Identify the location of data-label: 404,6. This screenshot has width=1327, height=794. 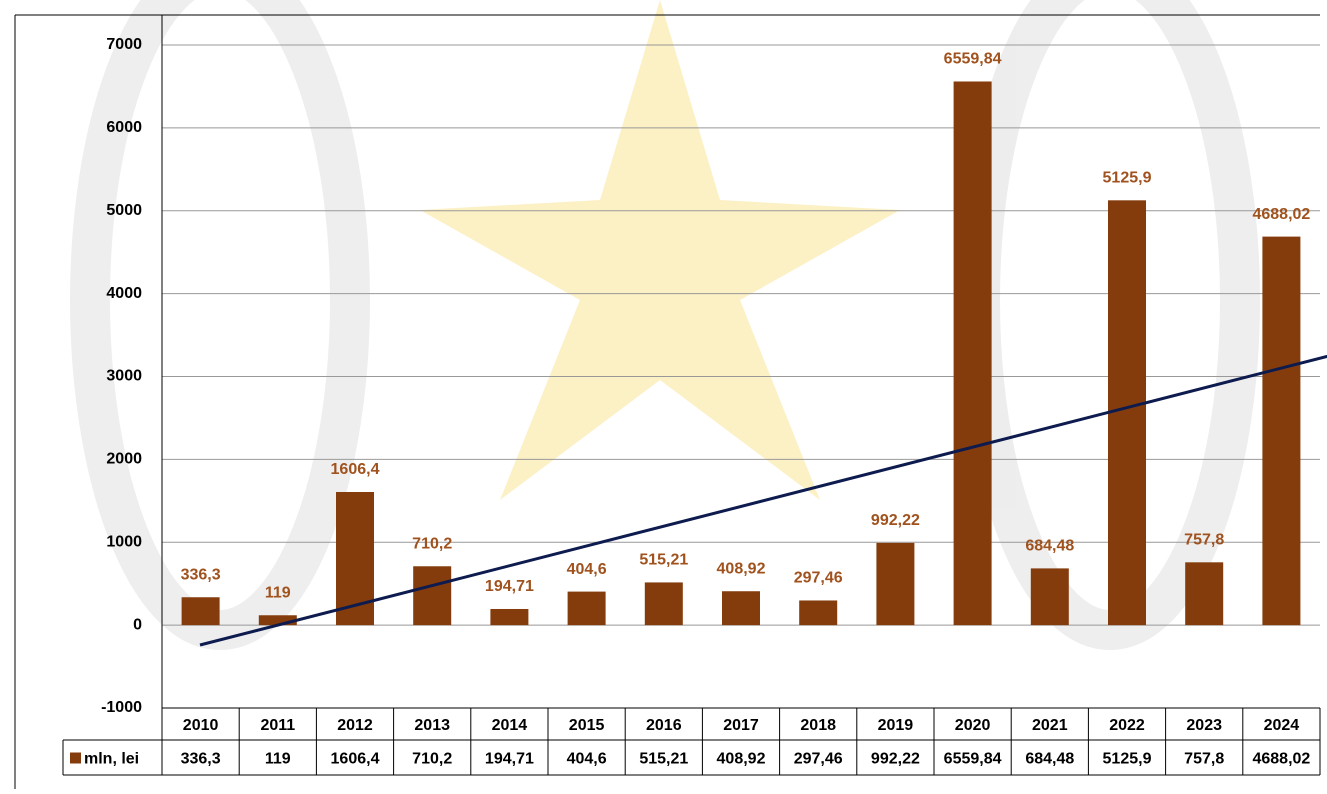
(587, 569).